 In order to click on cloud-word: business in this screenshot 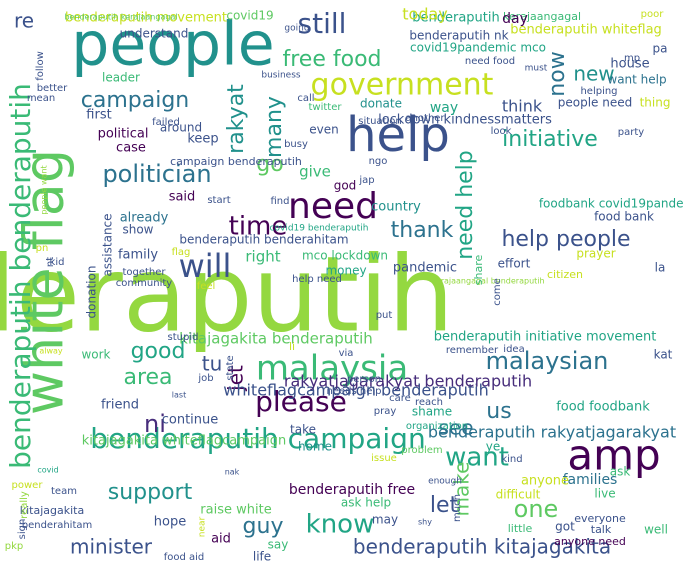, I will do `click(281, 76)`.